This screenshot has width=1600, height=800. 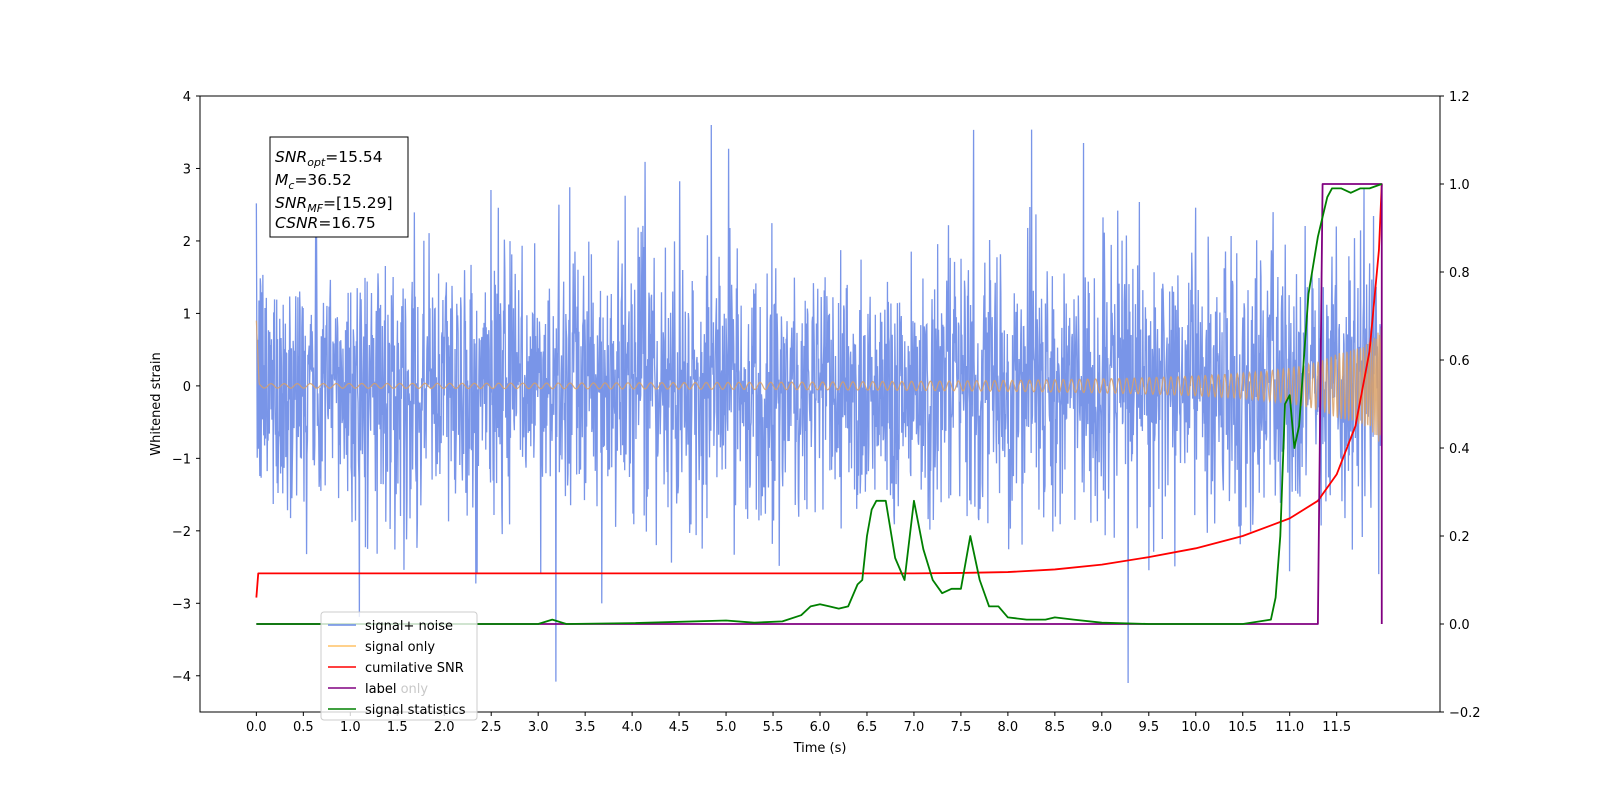 I want to click on y2-tick-label: 0.0, so click(x=1459, y=625).